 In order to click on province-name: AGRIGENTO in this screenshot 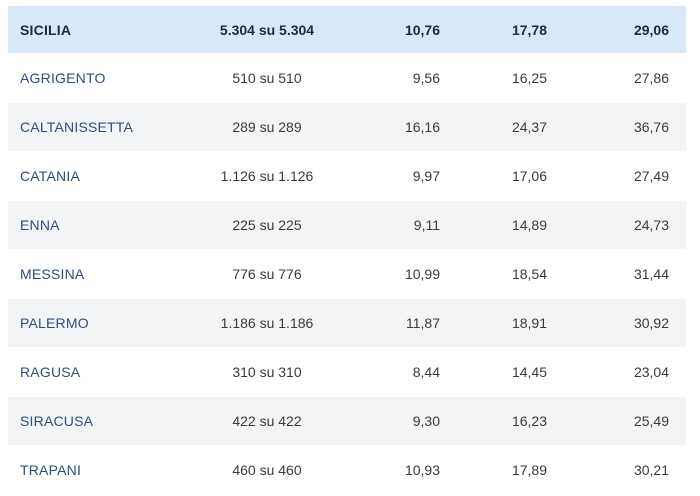, I will do `click(63, 78)`.